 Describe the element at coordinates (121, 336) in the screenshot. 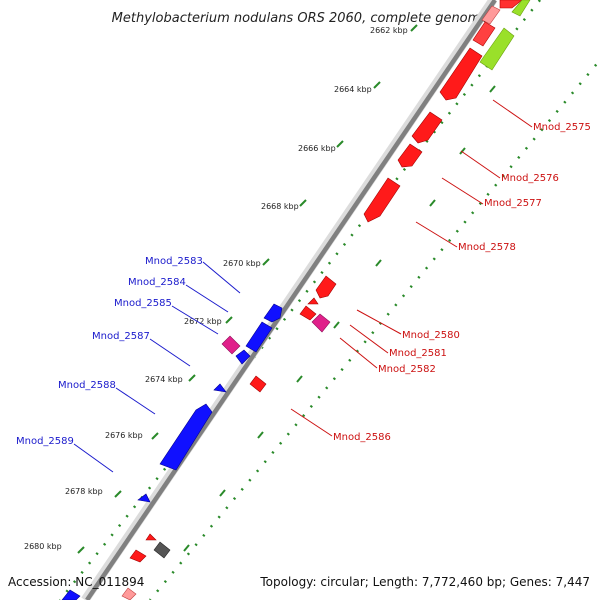

I see `gene-label: Mnod_2587` at that location.